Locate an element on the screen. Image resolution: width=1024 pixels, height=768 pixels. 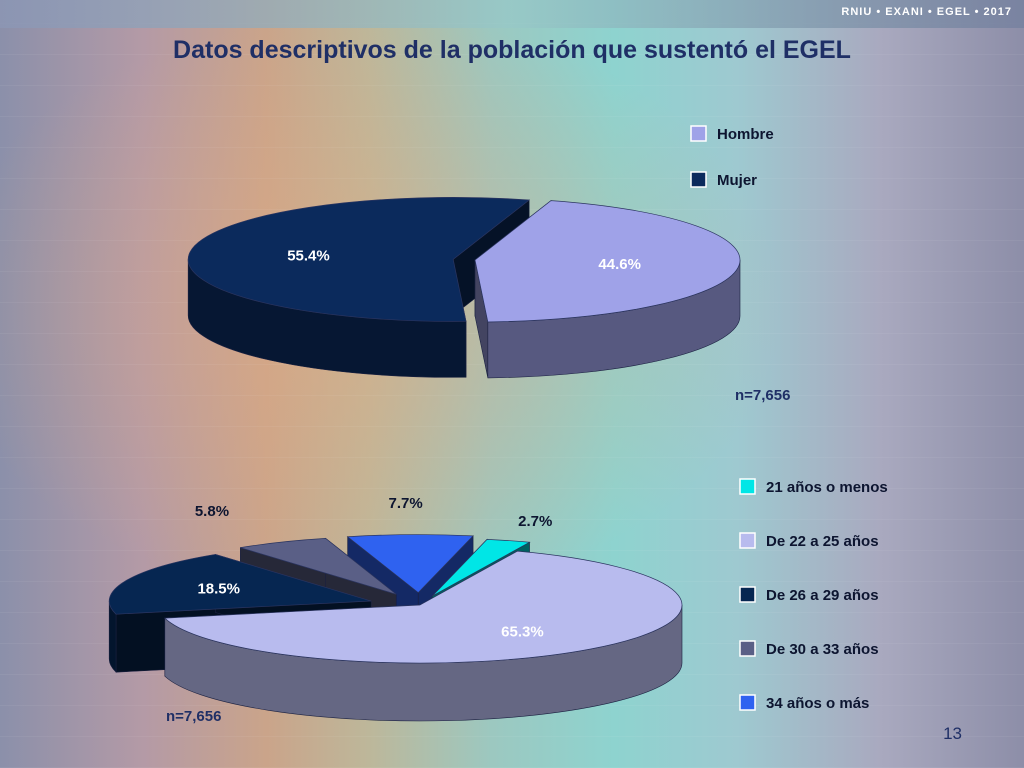
chart1-slice-1-top is located at coordinates (359, 259).